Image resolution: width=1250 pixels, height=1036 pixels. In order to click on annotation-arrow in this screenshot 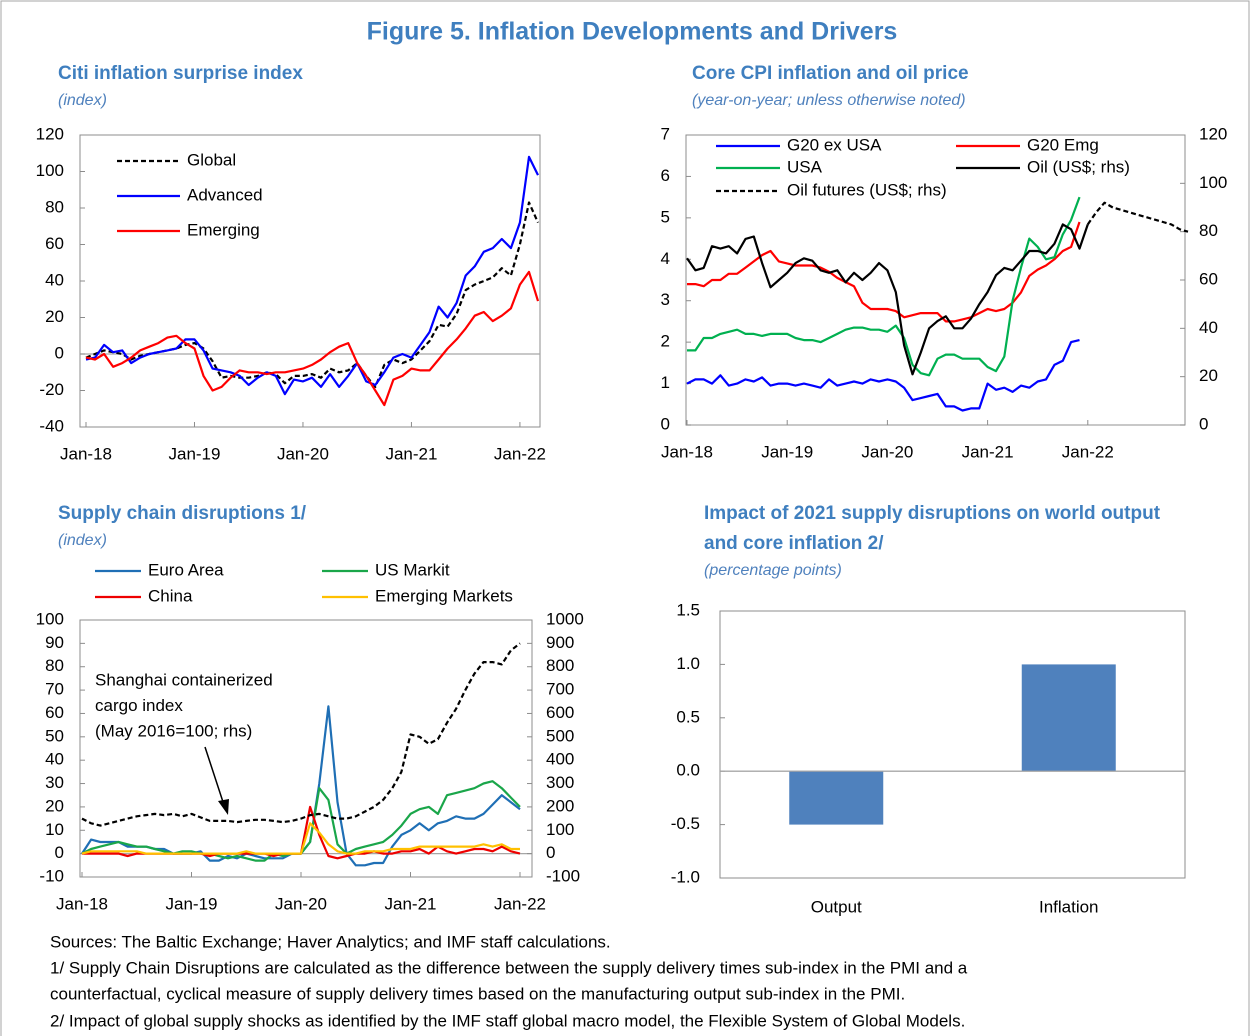, I will do `click(214, 776)`.